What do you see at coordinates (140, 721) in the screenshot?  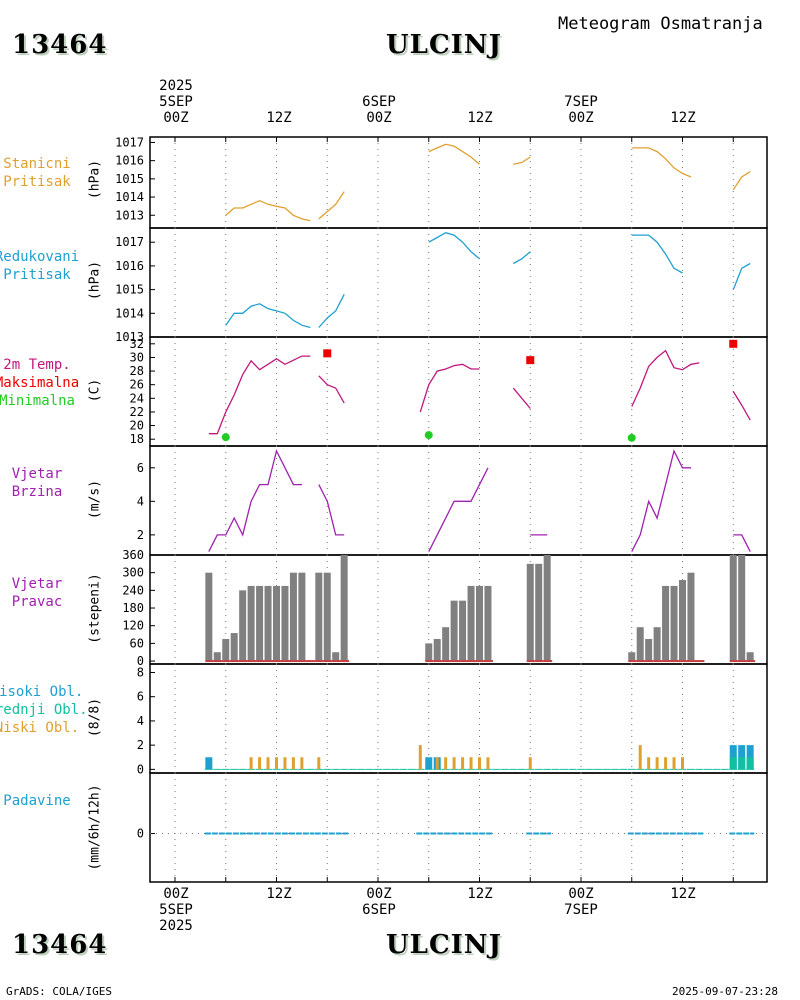 I see `y-tick-label: 4` at bounding box center [140, 721].